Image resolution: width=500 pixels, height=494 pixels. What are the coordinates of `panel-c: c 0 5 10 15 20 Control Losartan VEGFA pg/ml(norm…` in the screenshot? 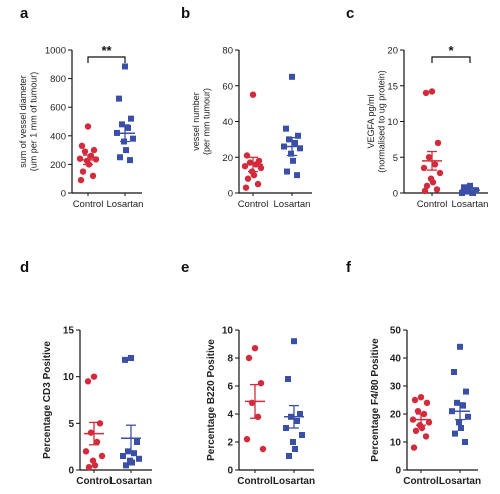 It's located at (417, 107).